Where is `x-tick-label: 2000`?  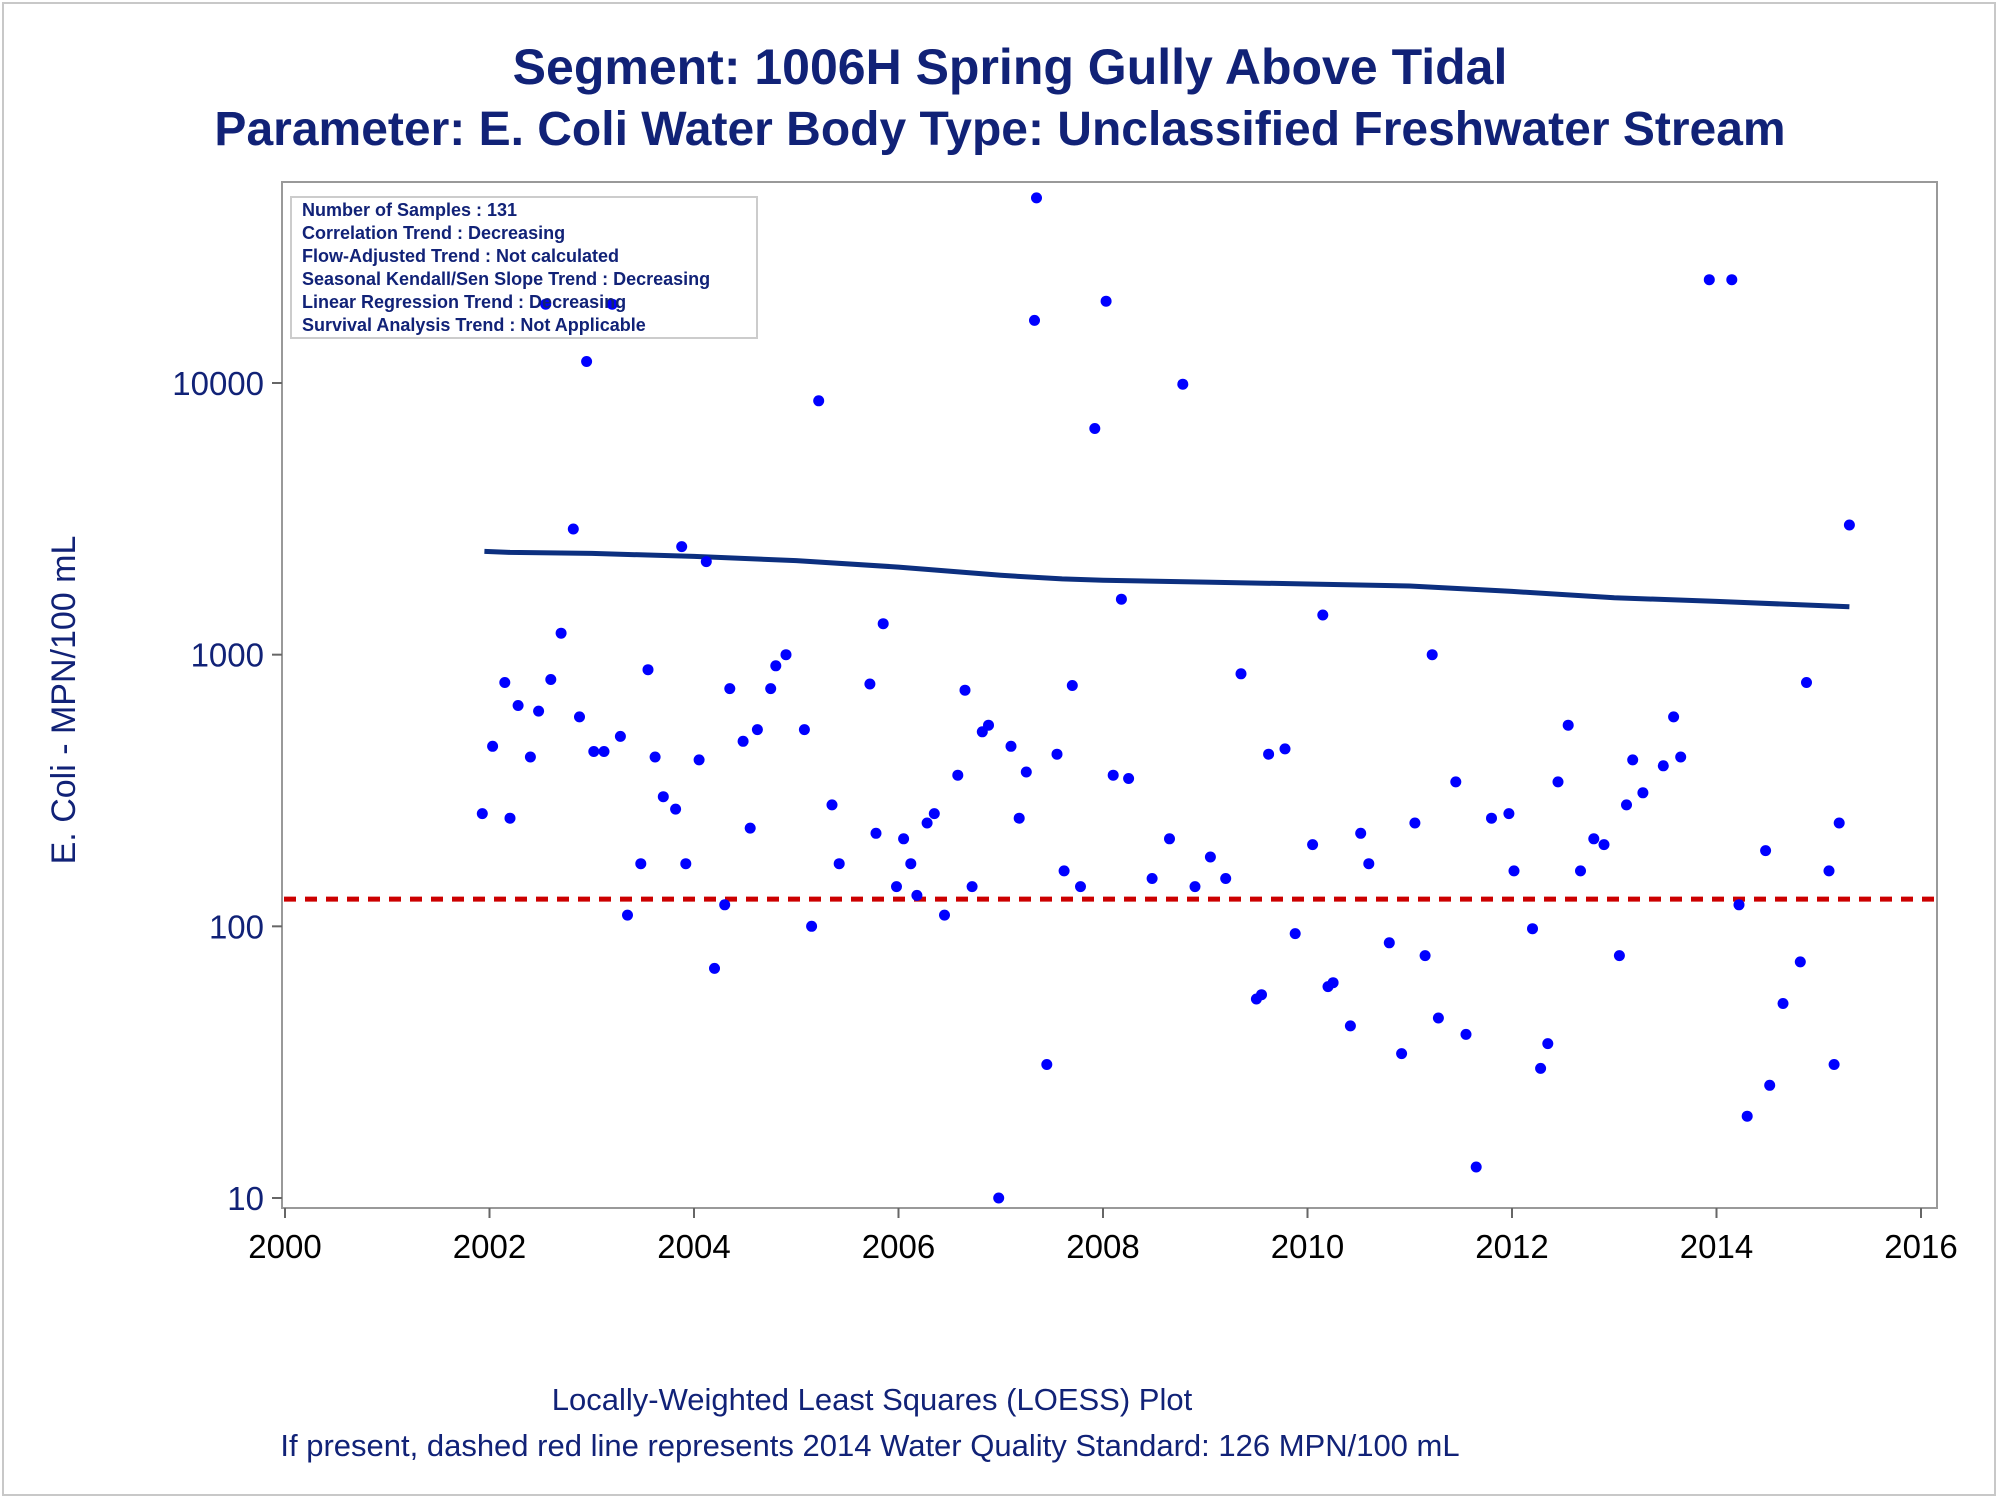 x-tick-label: 2000 is located at coordinates (284, 1246).